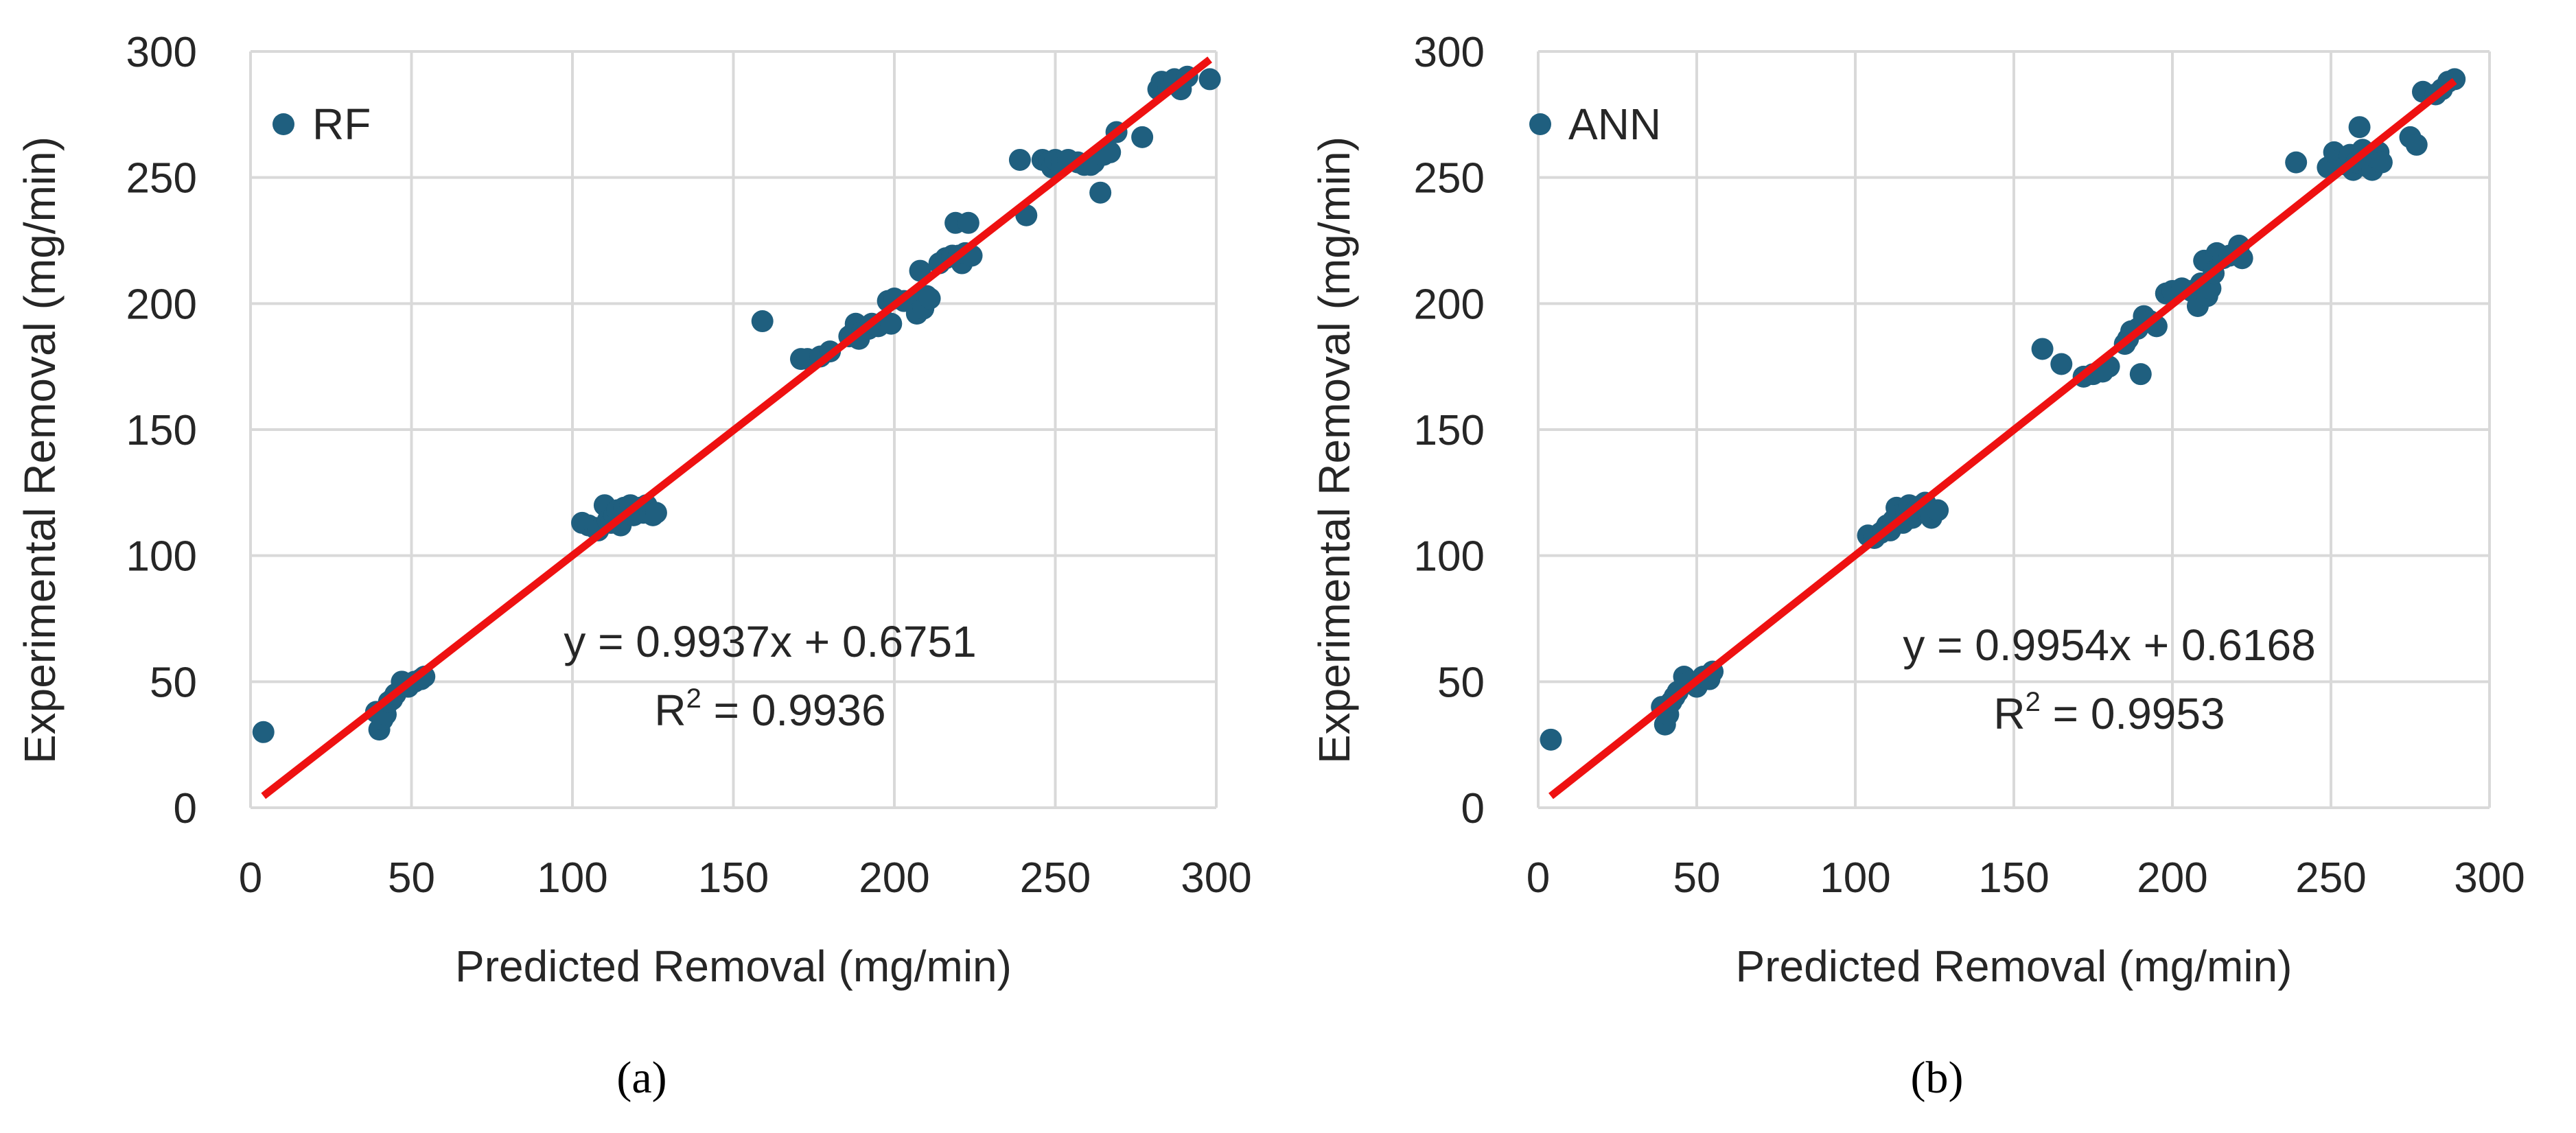 This screenshot has width=2576, height=1133. I want to click on r-squared-annotation: R2 = 0.9953, so click(2109, 712).